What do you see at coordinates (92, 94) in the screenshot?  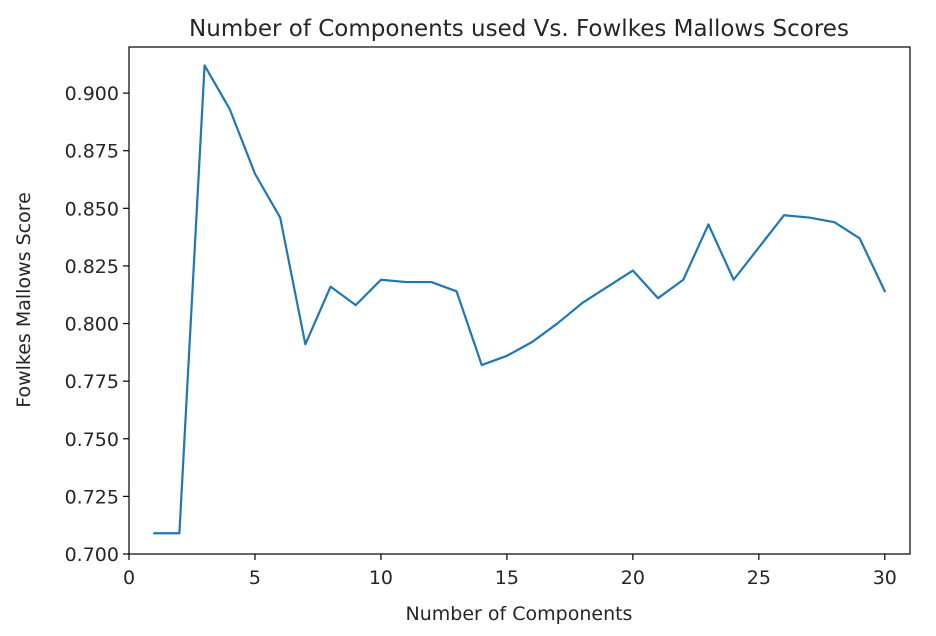 I see `y-tick-label: 0.900` at bounding box center [92, 94].